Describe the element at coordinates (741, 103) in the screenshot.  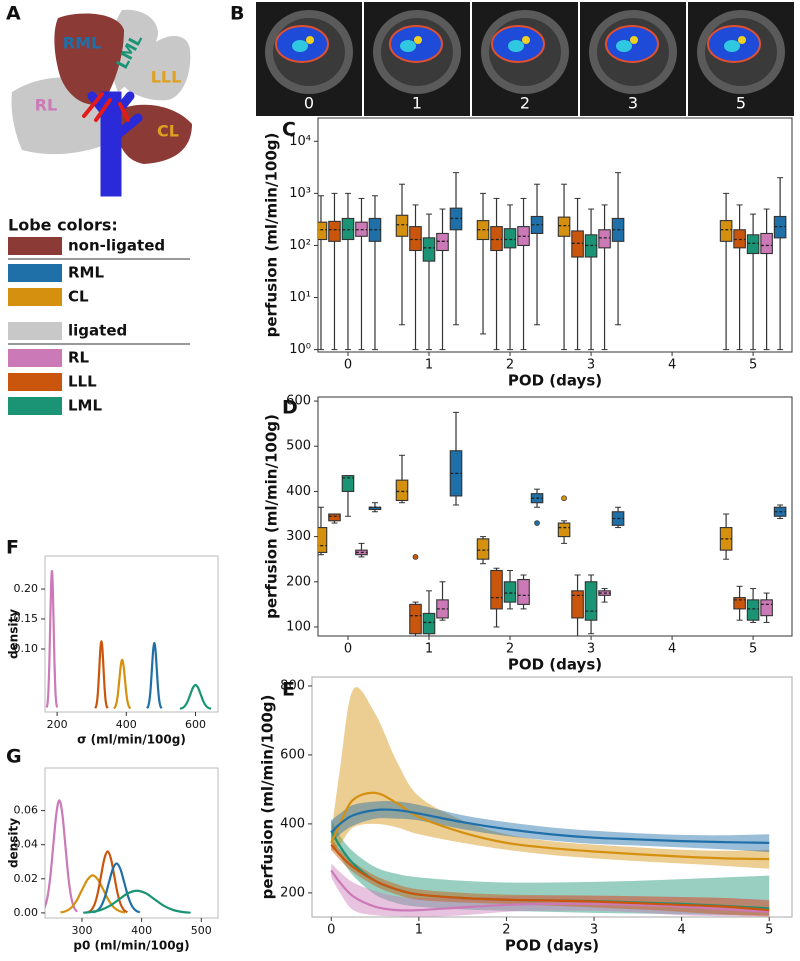
I see `image-label: 5` at that location.